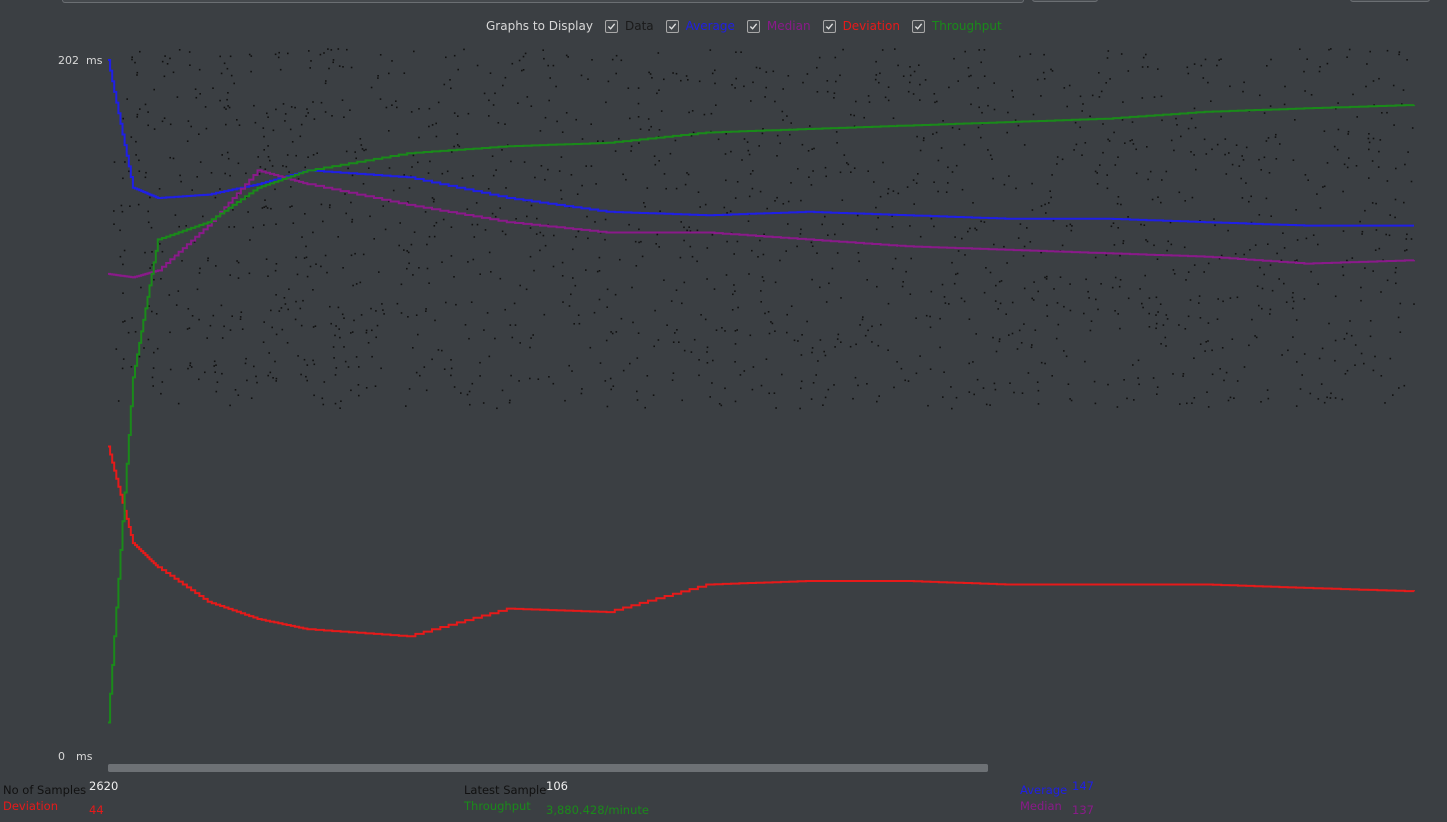 Image resolution: width=1447 pixels, height=822 pixels. What do you see at coordinates (505, 790) in the screenshot?
I see `latest-sample-label: Latest Sample` at bounding box center [505, 790].